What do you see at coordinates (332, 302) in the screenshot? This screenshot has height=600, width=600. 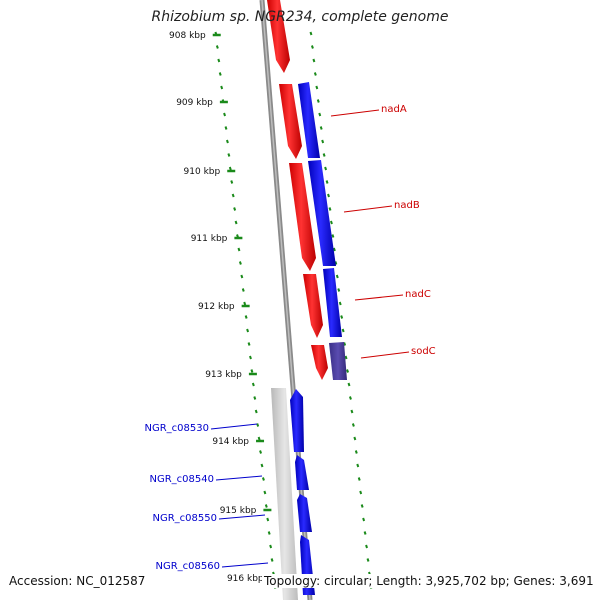 I see `gene-feature-nadC` at bounding box center [332, 302].